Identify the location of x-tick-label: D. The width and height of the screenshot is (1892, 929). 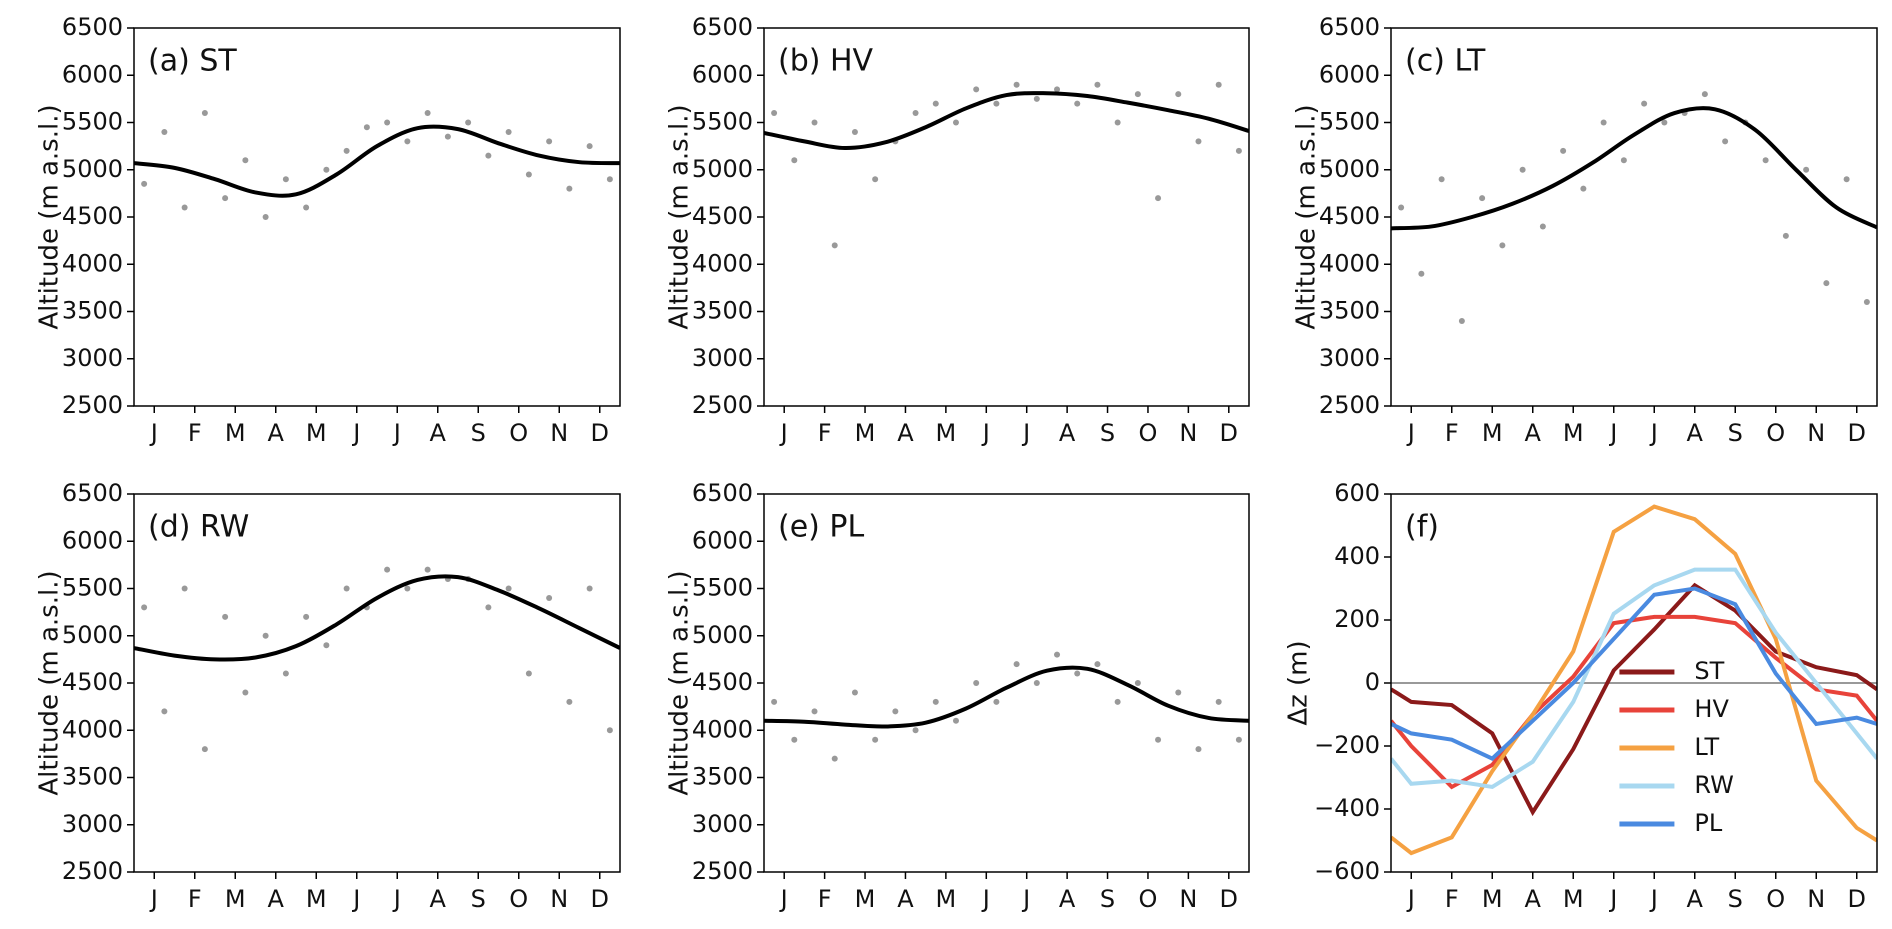
(1857, 433).